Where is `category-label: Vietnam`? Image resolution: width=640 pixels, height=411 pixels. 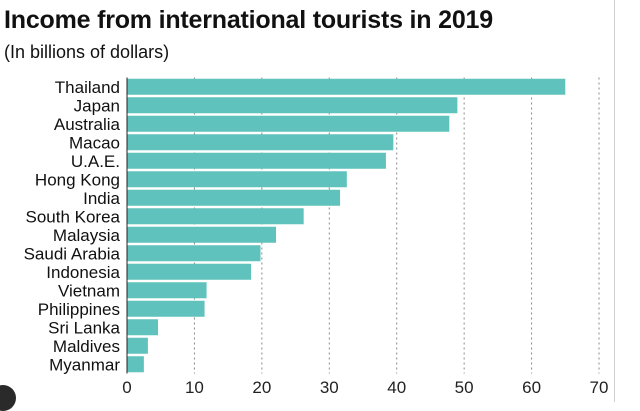
category-label: Vietnam is located at coordinates (89, 290).